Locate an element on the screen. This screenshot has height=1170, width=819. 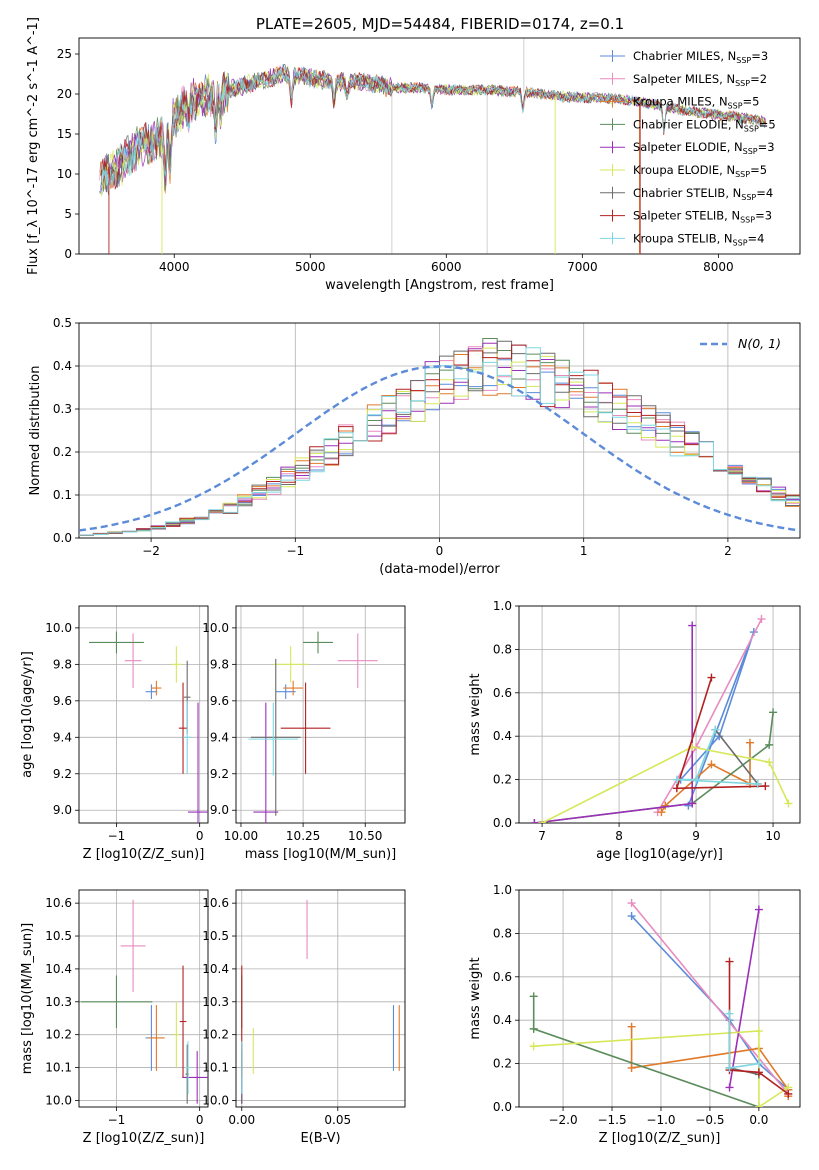
x-tick-label: 2 is located at coordinates (728, 551).